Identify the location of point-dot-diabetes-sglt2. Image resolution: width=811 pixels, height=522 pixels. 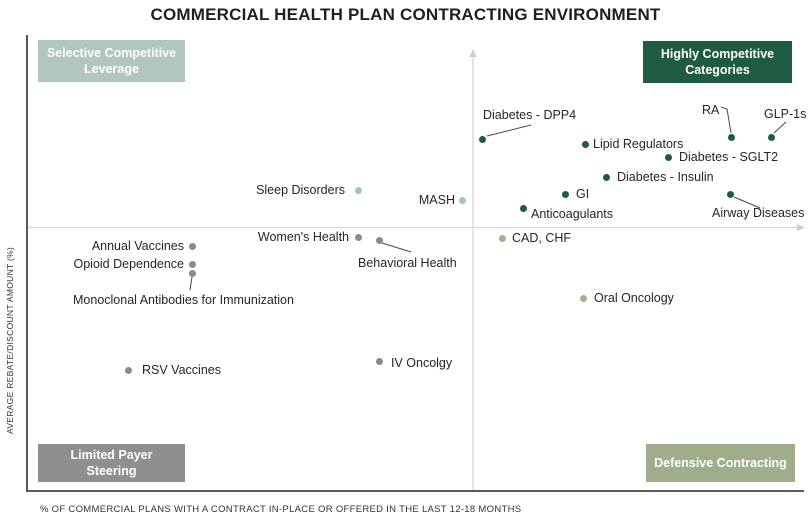
(668, 157).